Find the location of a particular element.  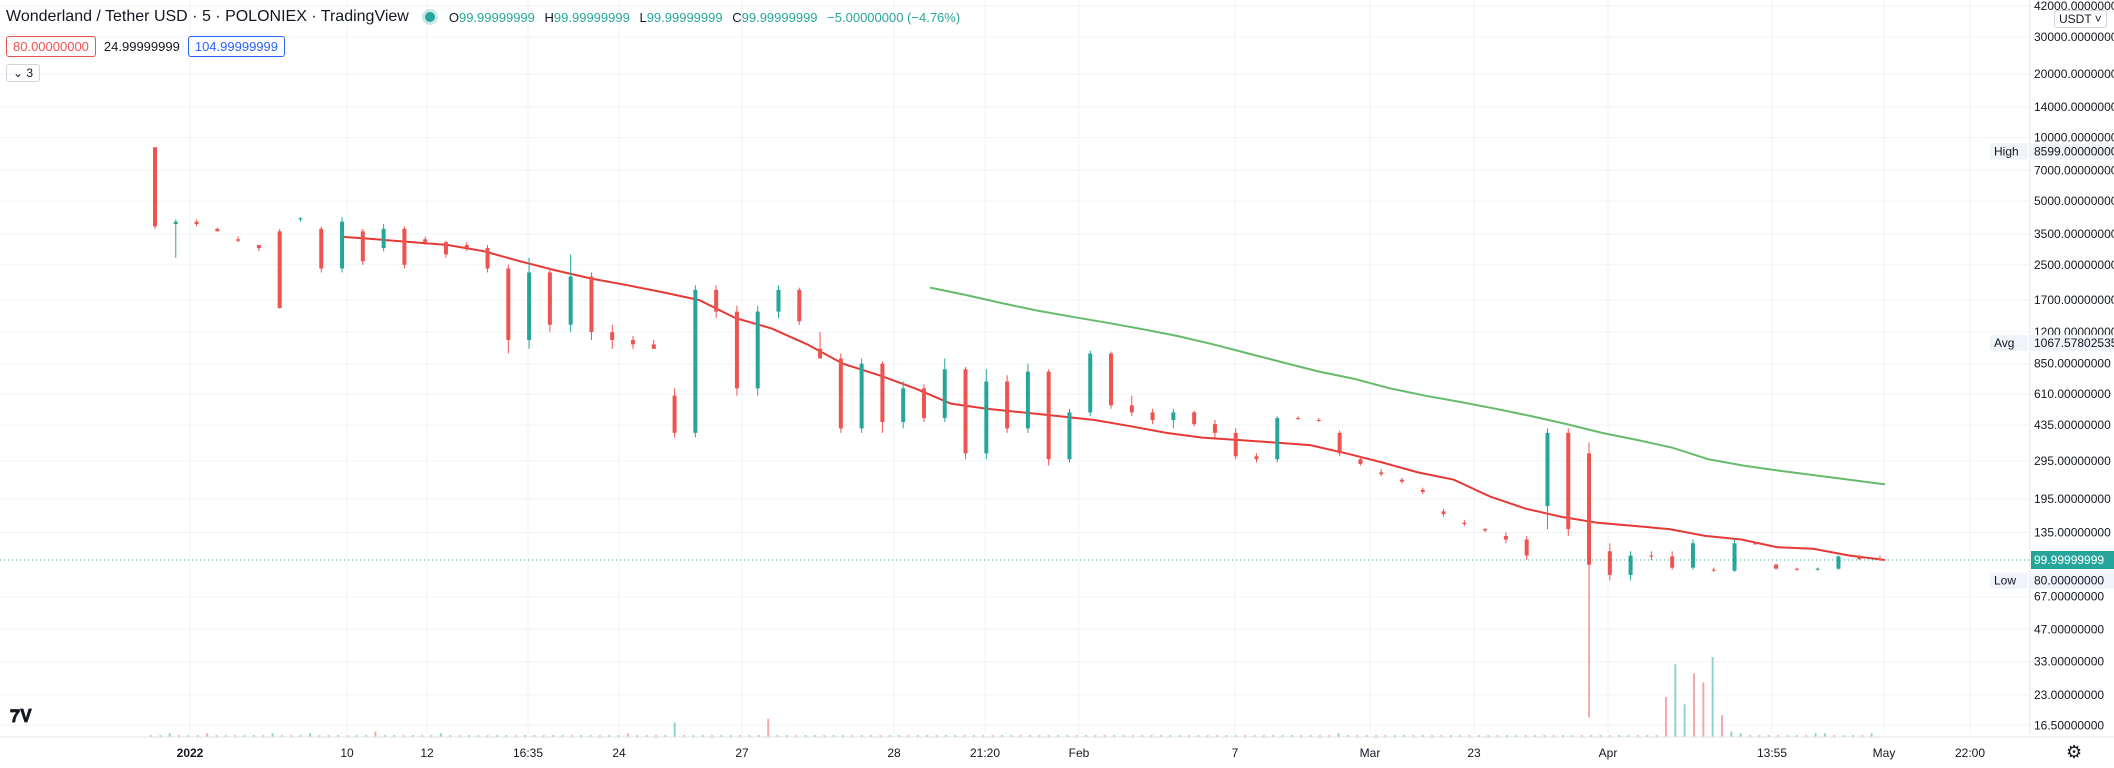

time-tick-label: Feb is located at coordinates (1079, 753).